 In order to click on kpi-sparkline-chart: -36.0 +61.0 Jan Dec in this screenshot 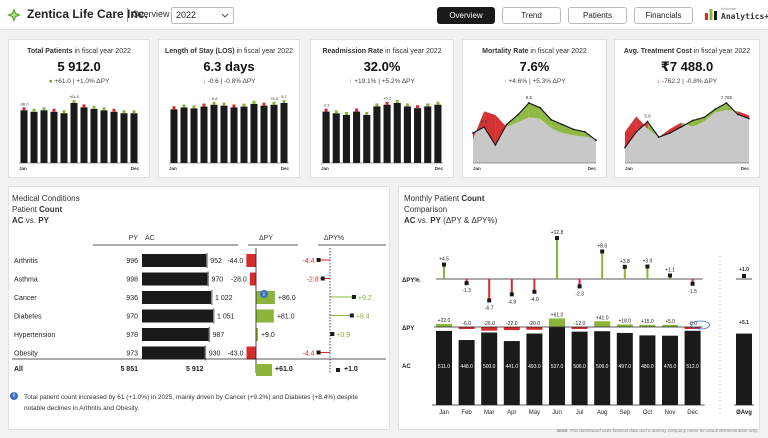, I will do `click(79, 132)`.